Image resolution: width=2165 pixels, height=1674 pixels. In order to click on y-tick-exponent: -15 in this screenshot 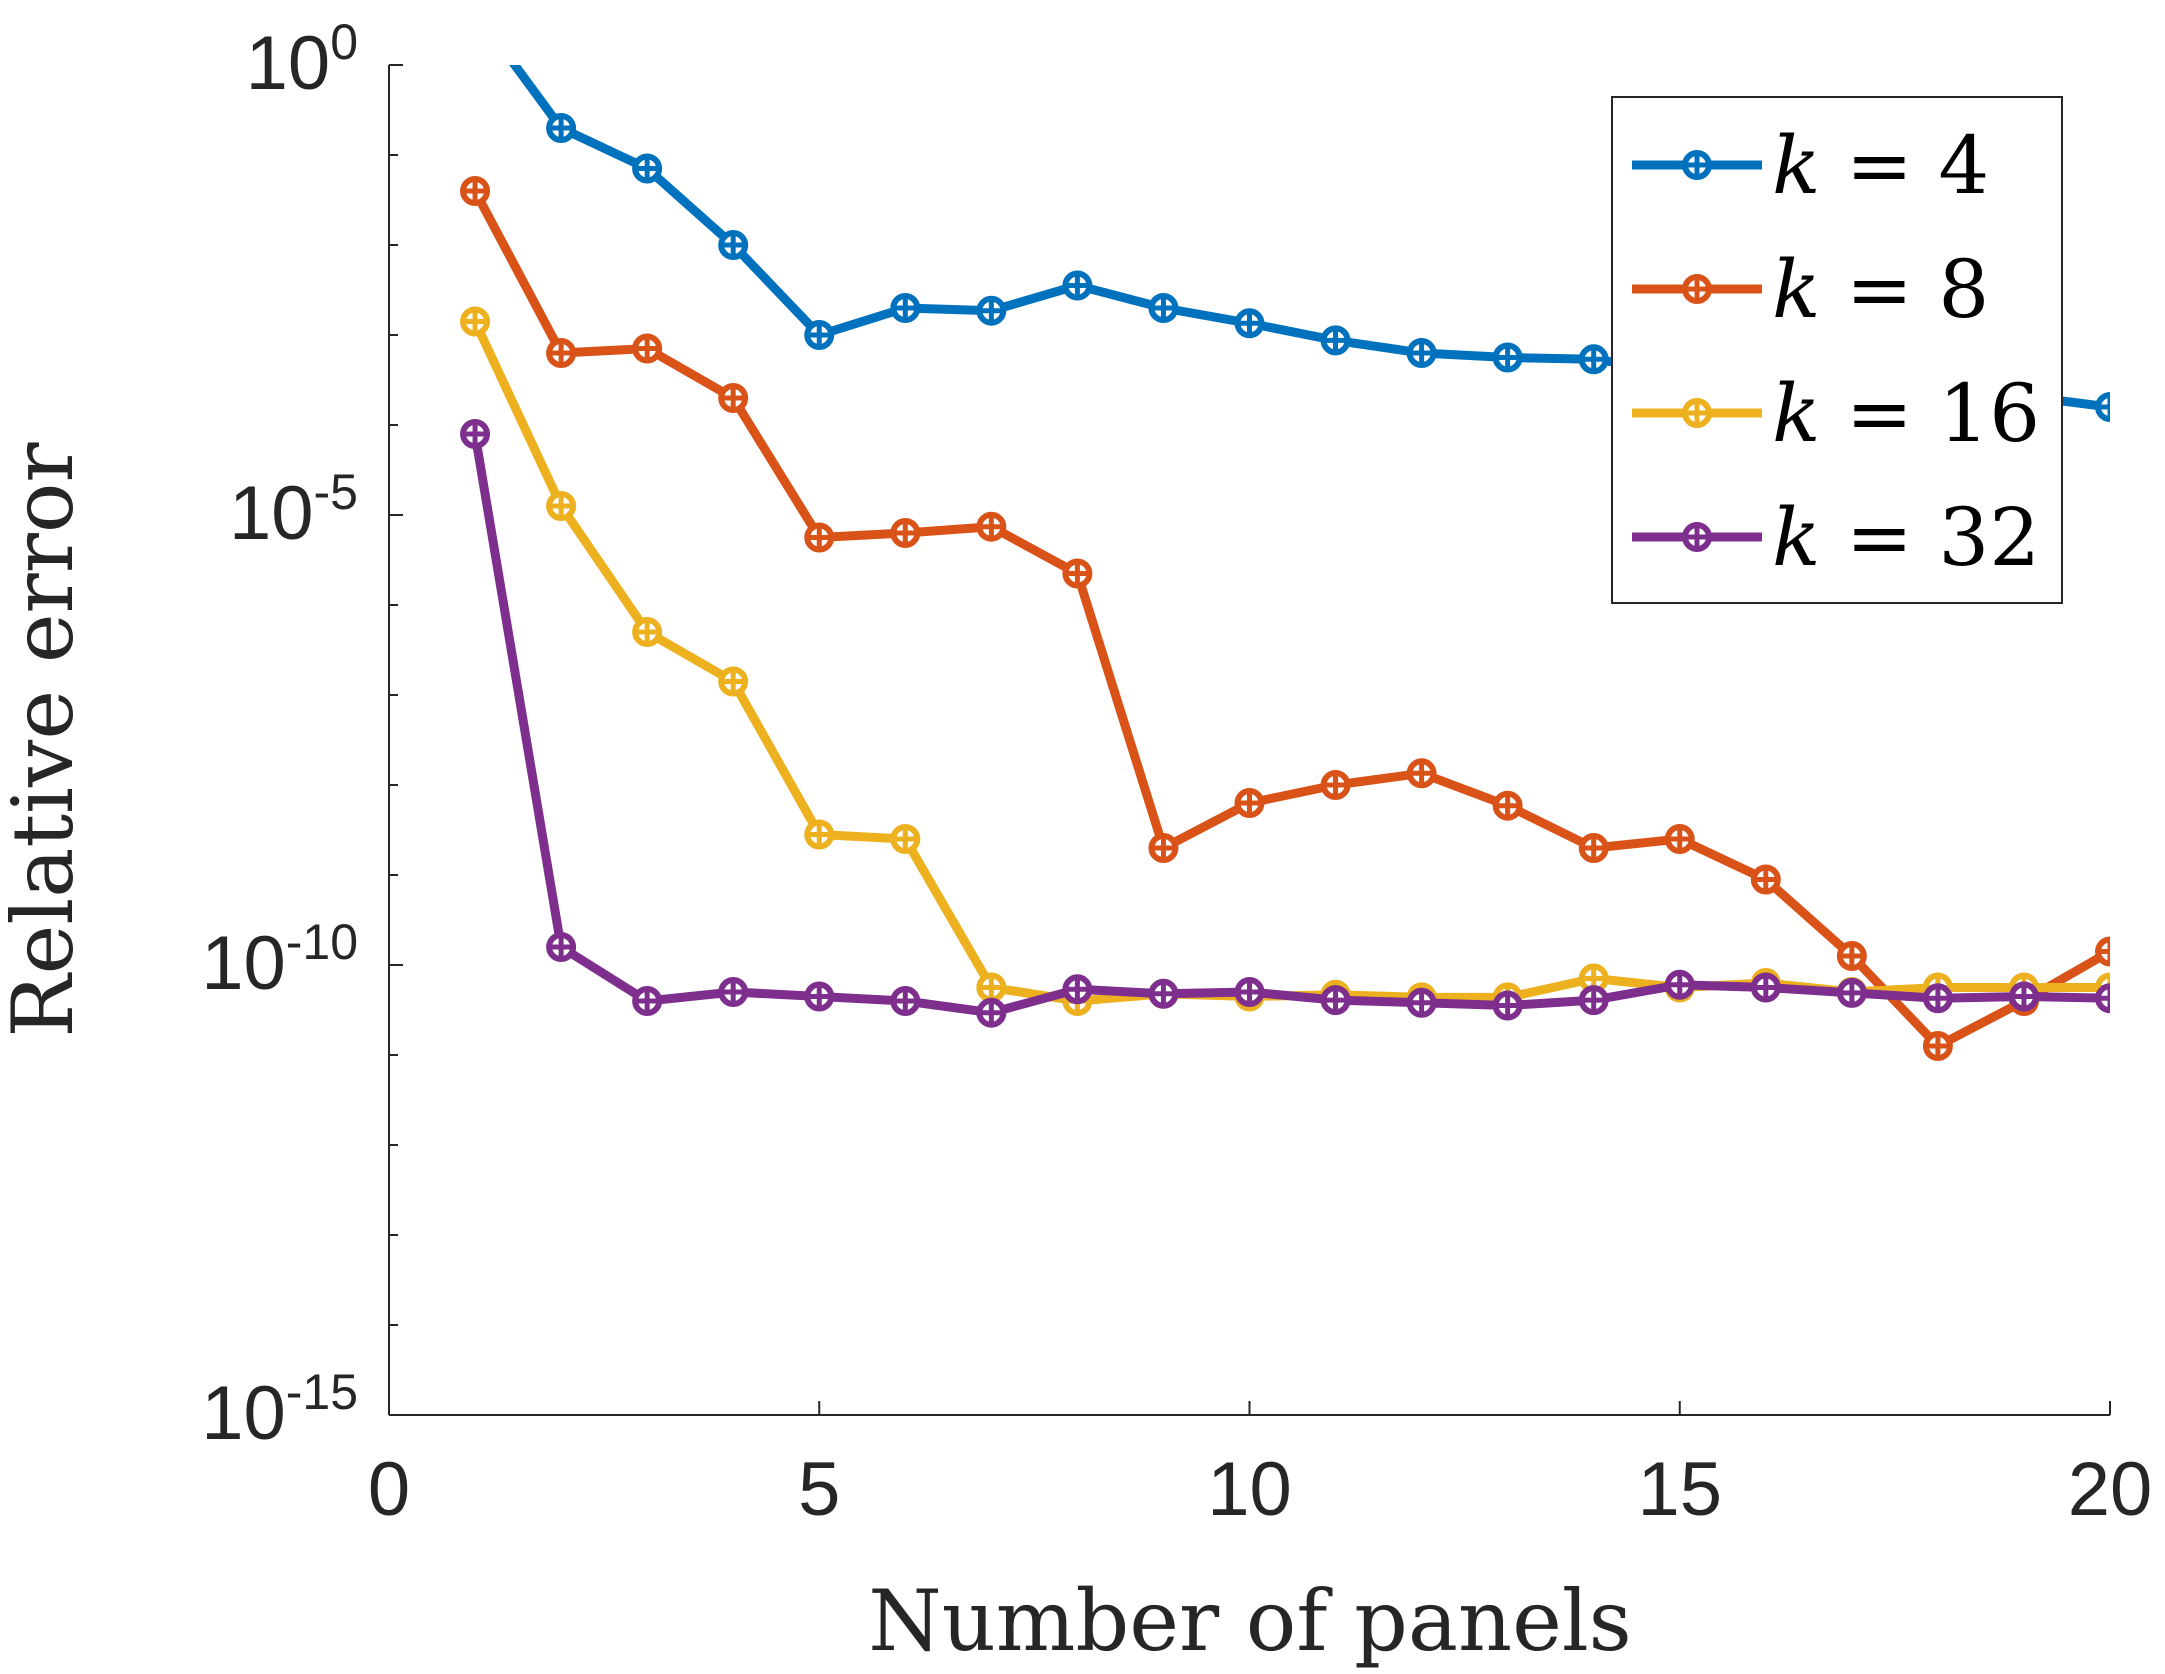, I will do `click(322, 1392)`.